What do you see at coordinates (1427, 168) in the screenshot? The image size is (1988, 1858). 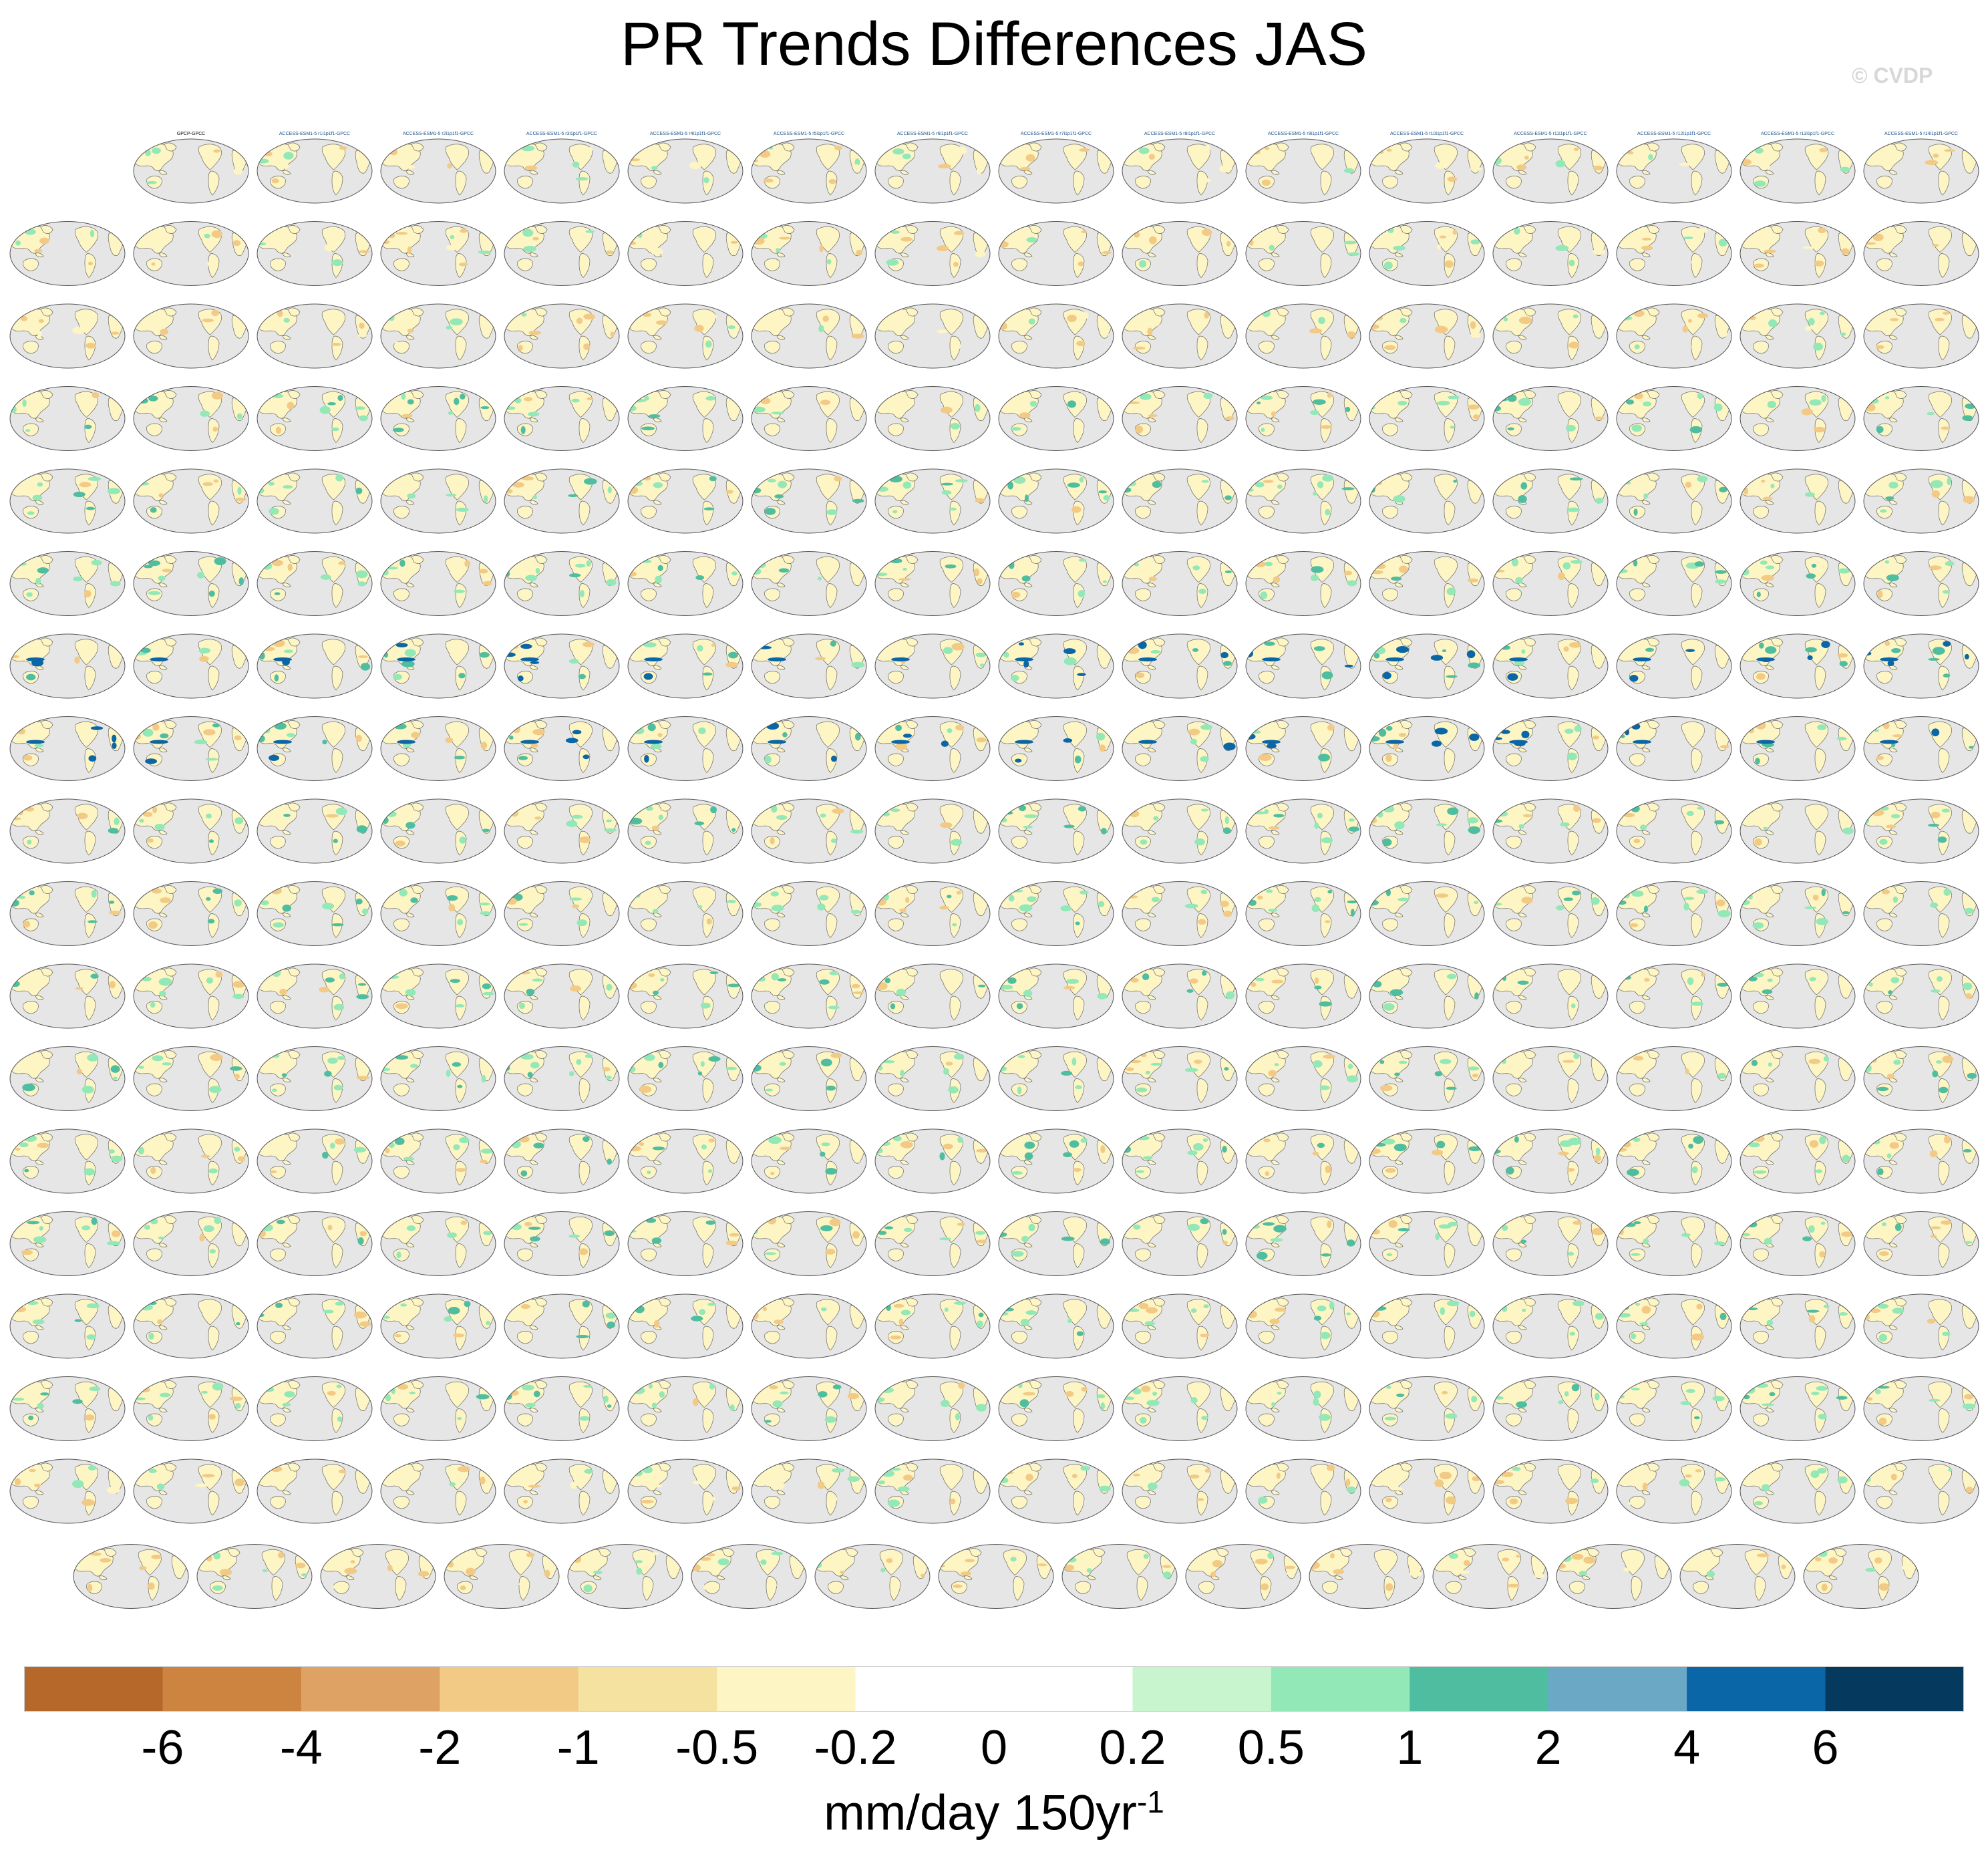 I see `map-panel: ACCESS-ESM1-5 r10i1p1f1-GPCC` at bounding box center [1427, 168].